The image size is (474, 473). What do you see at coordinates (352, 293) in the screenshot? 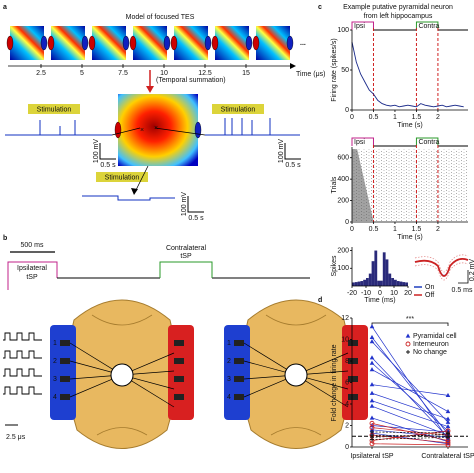
I see `x-tick-label: -20` at bounding box center [352, 293].